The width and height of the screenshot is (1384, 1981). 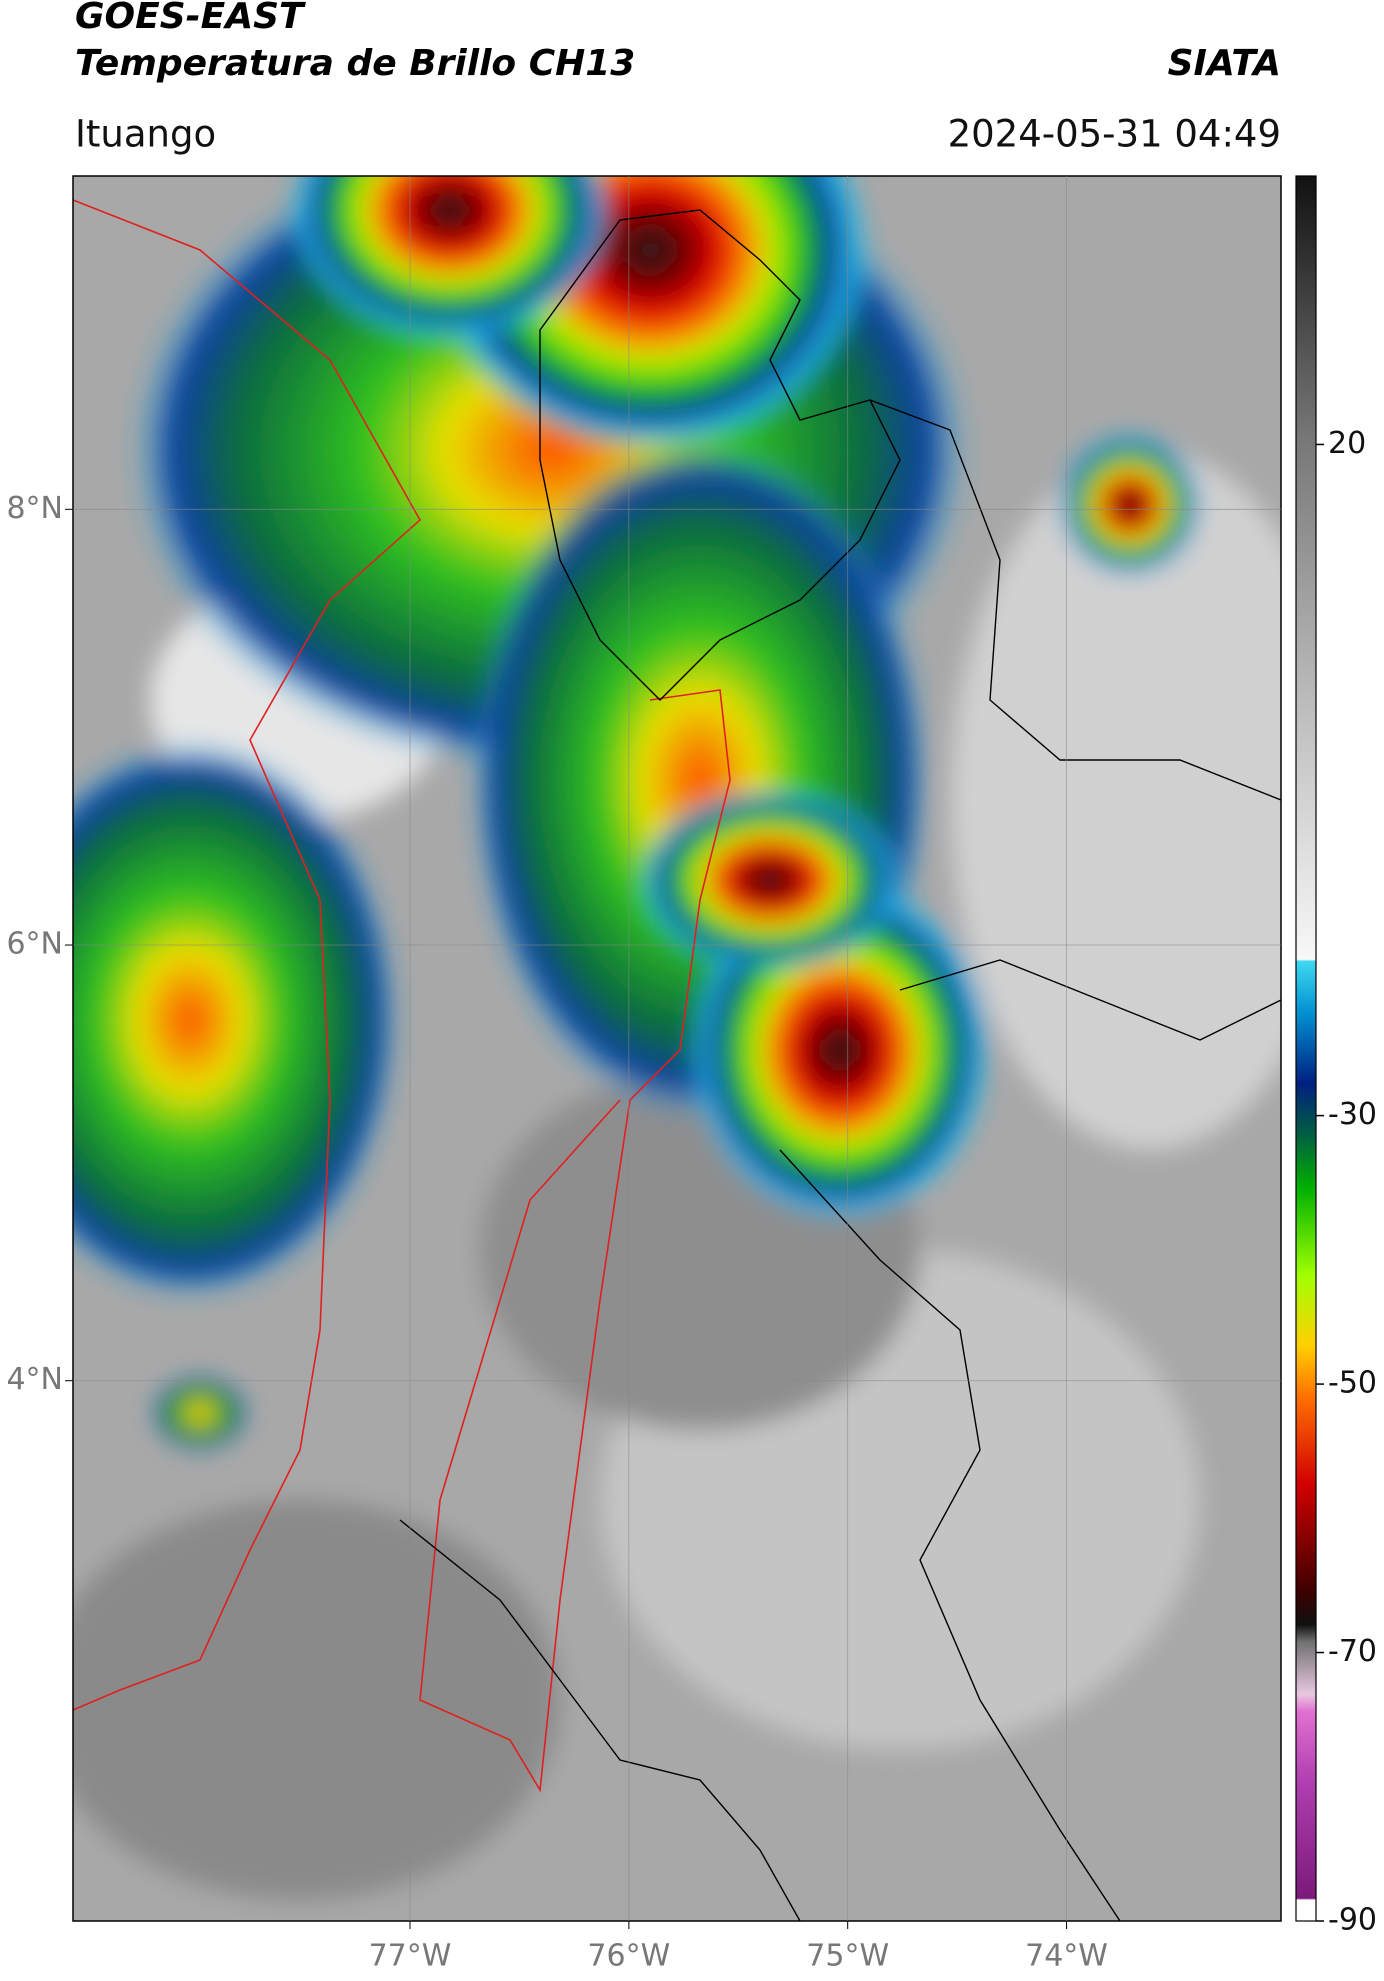 What do you see at coordinates (1114, 134) in the screenshot?
I see `datetime: 2024-05-31 04:49` at bounding box center [1114, 134].